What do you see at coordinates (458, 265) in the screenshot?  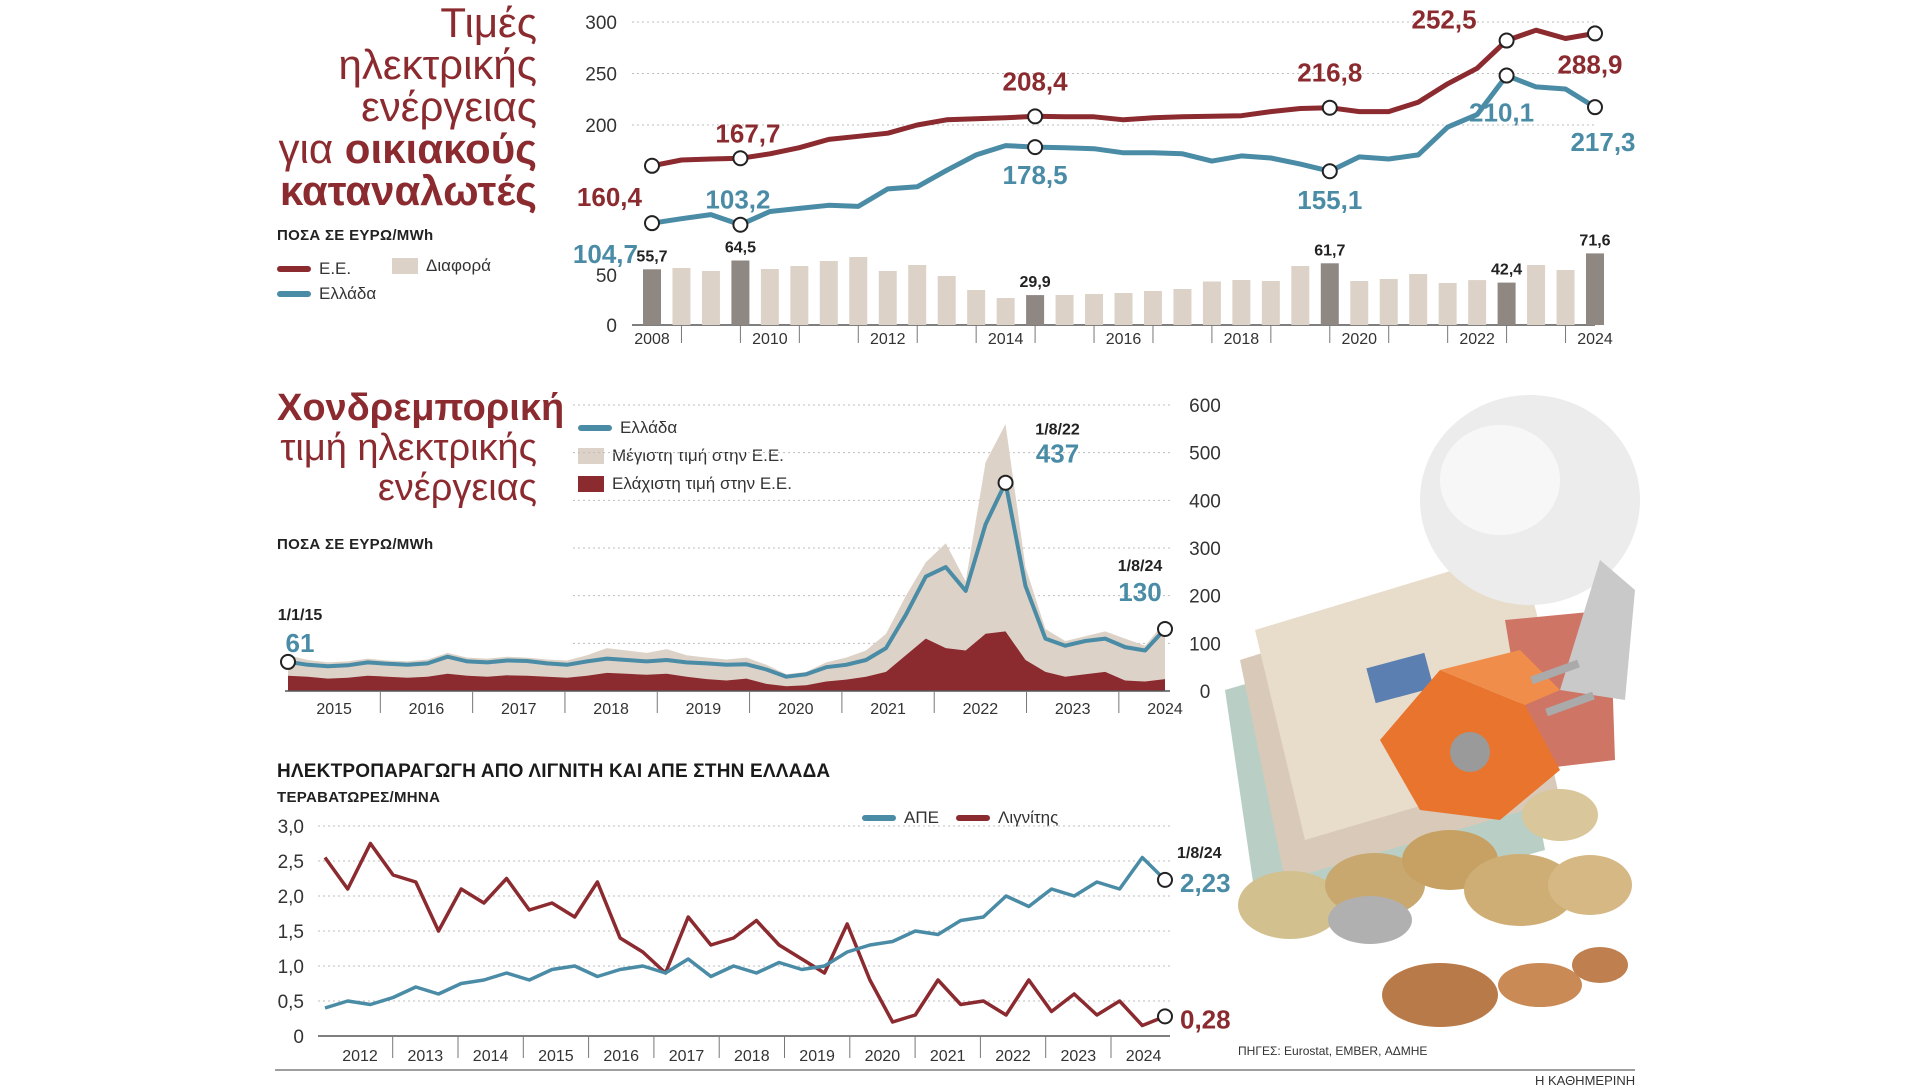 I see `legend-label-diff: Διαφορά` at bounding box center [458, 265].